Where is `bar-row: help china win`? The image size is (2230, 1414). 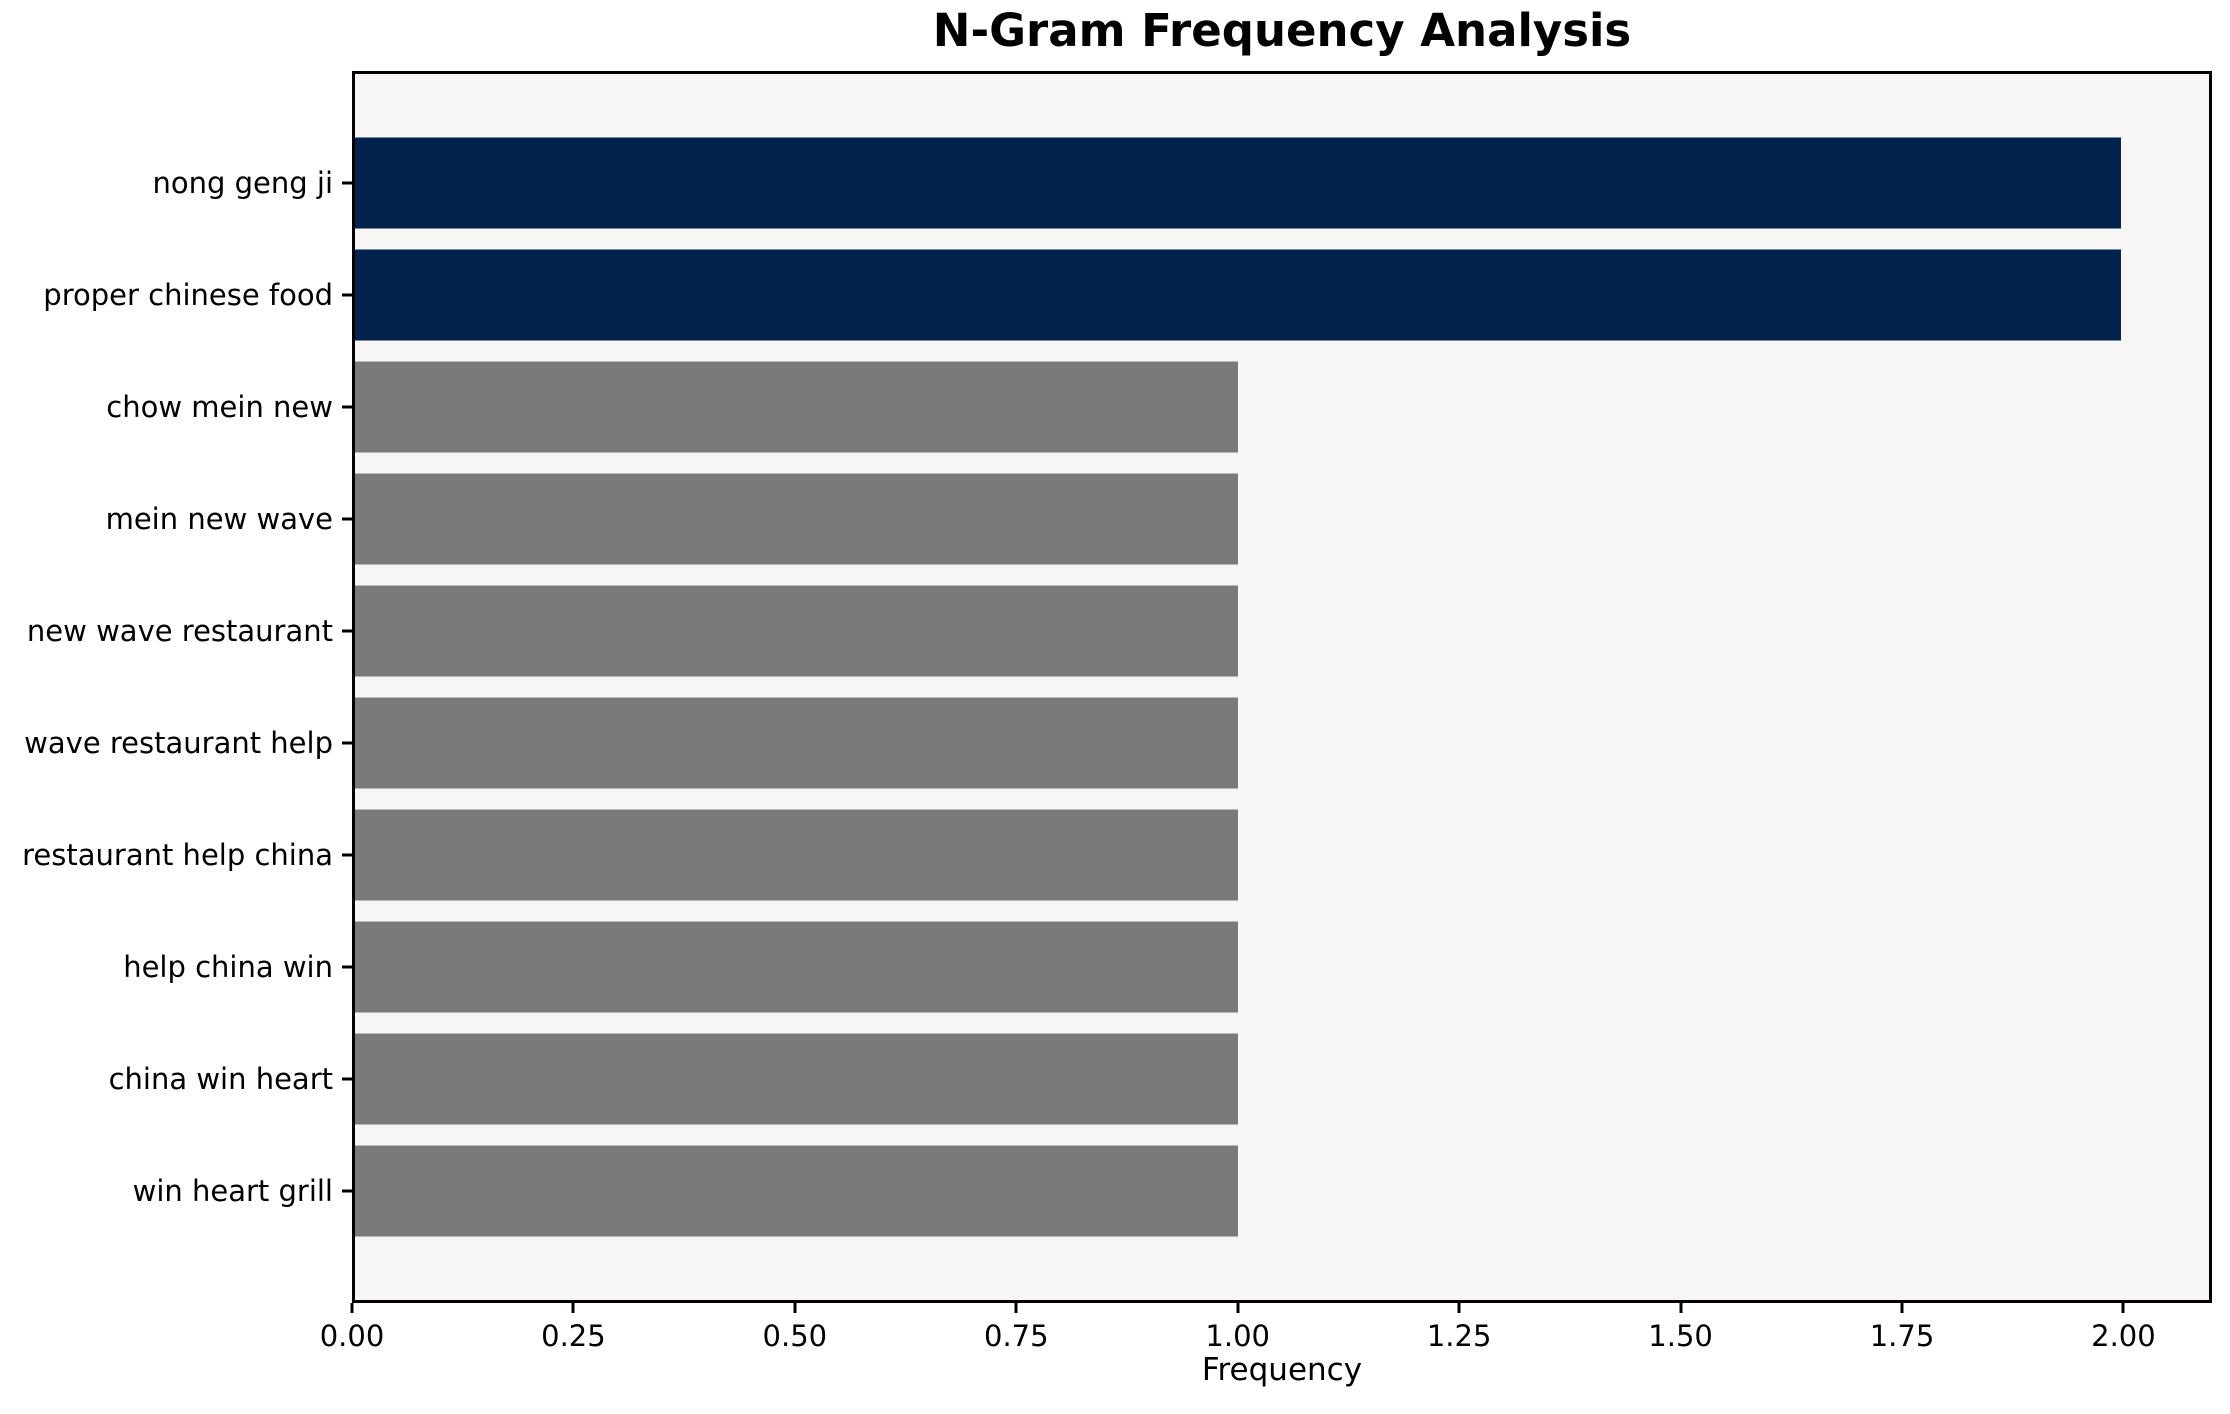
bar-row: help china win is located at coordinates (1166, 967).